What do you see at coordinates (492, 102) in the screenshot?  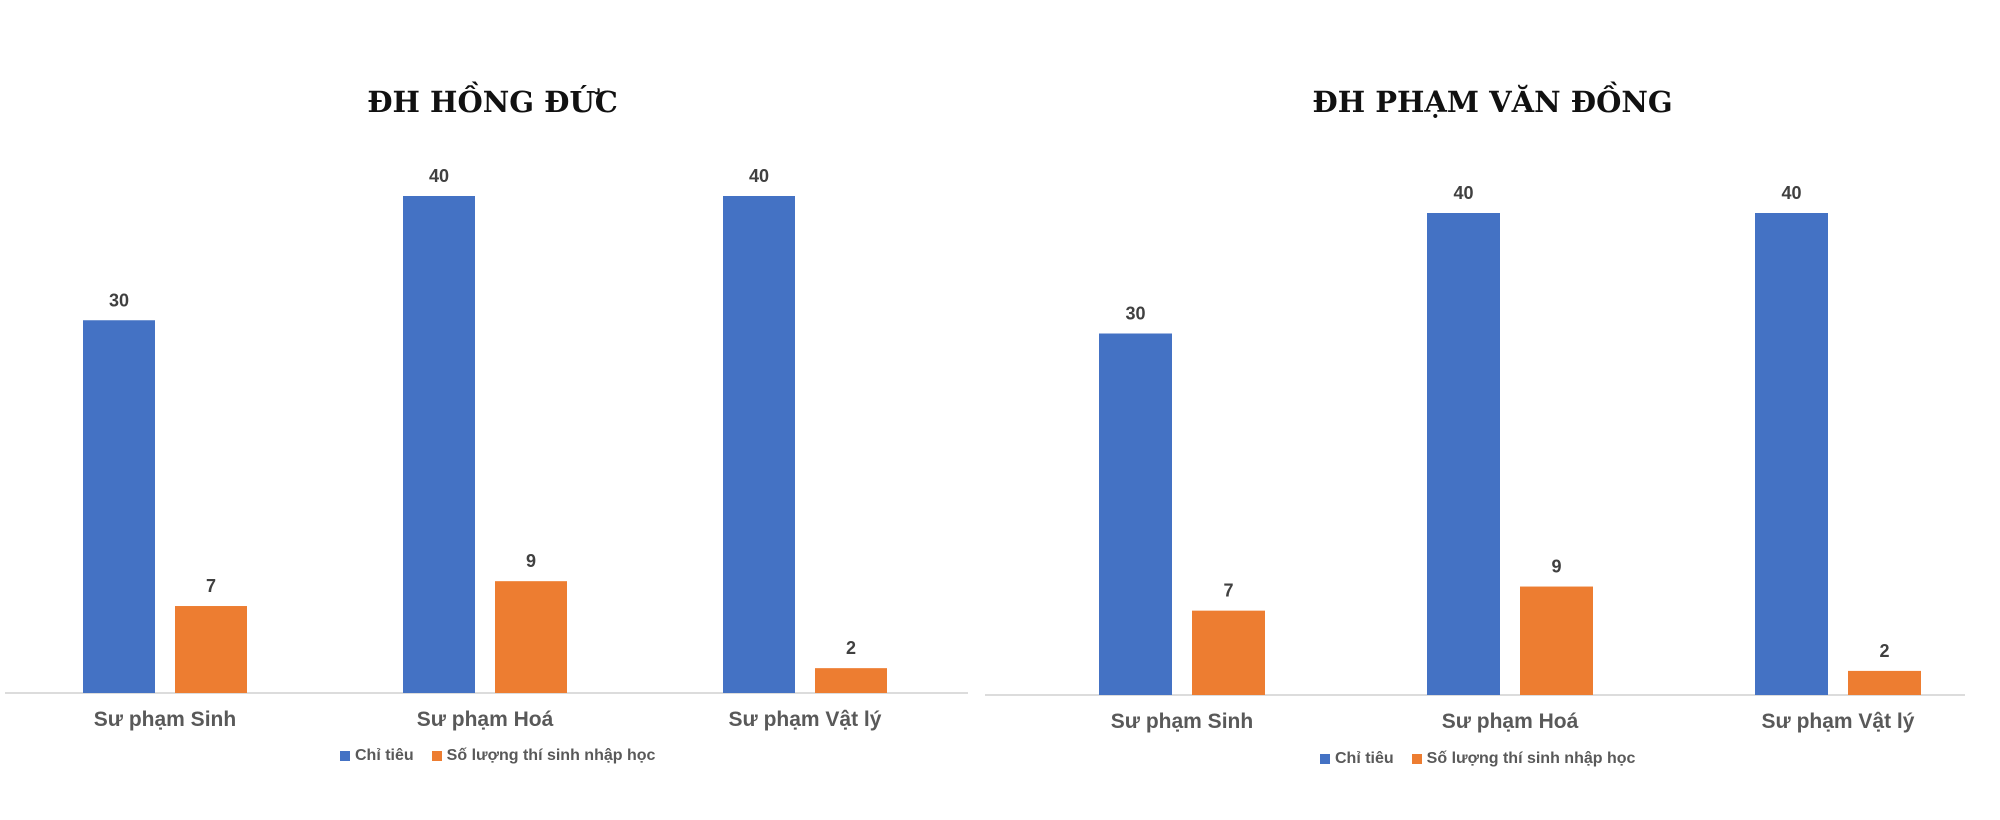 I see `chart-title: ĐH HỒNG ĐỨC` at bounding box center [492, 102].